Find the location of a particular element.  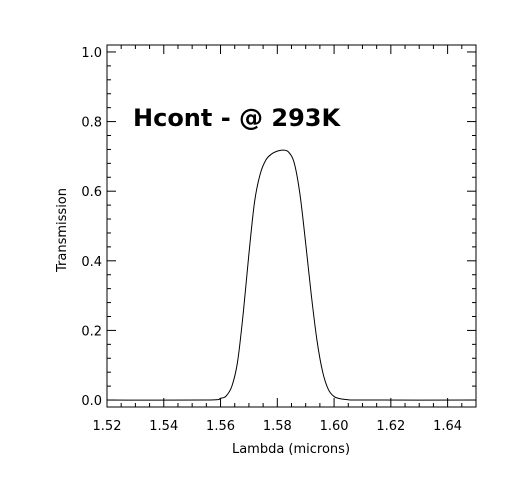

y-tick-label: 0.0 is located at coordinates (91, 401).